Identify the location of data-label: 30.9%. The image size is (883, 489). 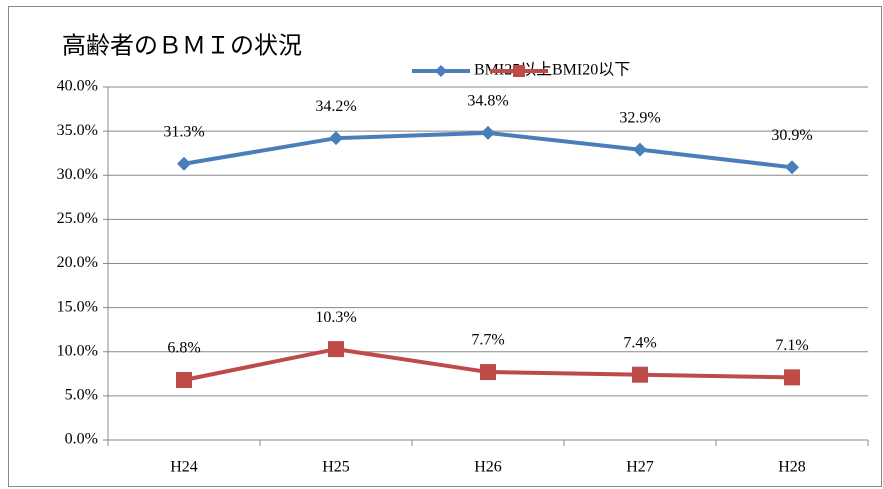
(791, 135).